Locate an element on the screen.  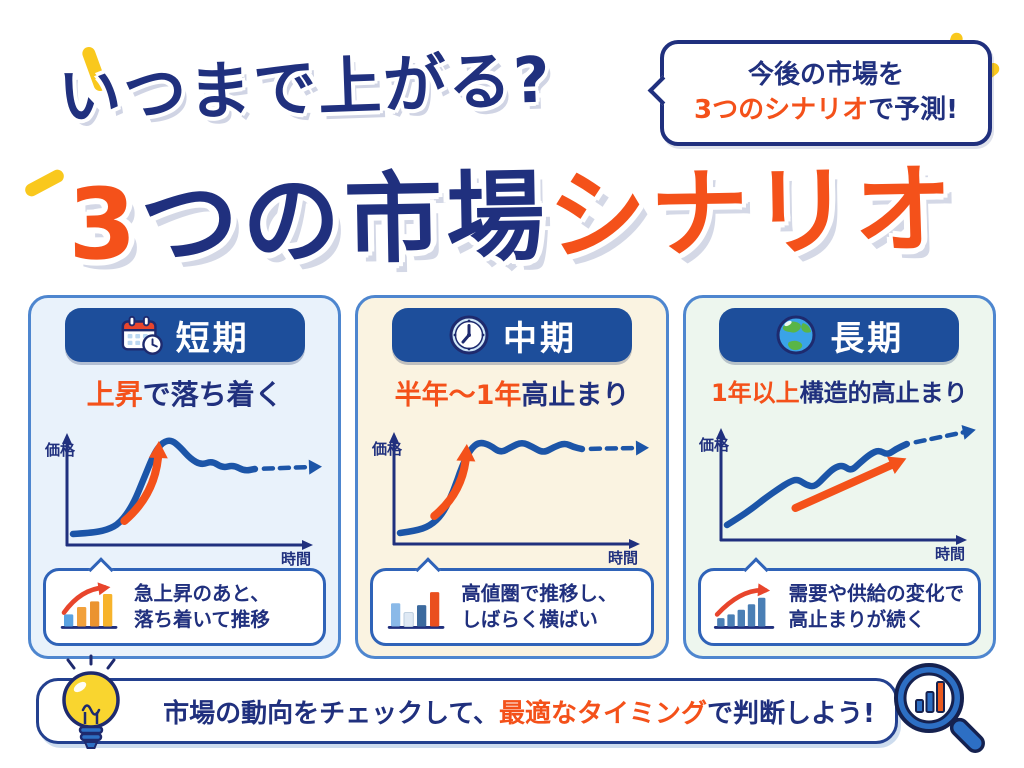
bubble-line2-accent: 3つのシナリオ is located at coordinates (781, 110).